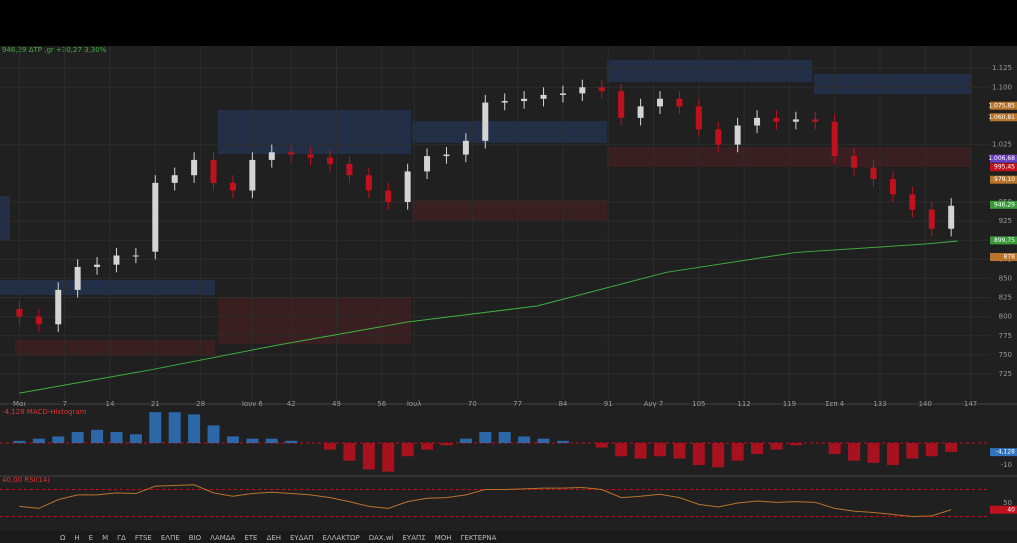 This screenshot has width=1017, height=543. Describe the element at coordinates (1005, 336) in the screenshot. I see `y-tick-label: 775` at that location.